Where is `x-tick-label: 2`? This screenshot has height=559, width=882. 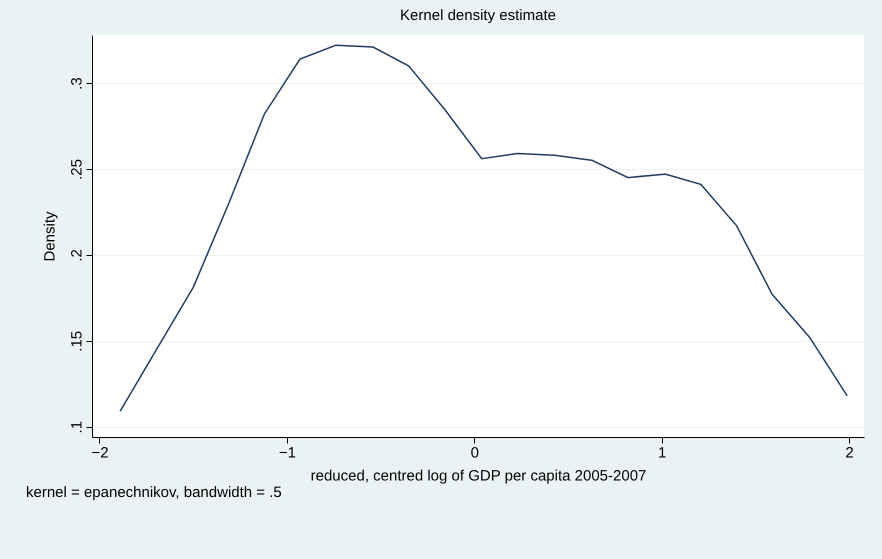
x-tick-label: 2 is located at coordinates (849, 453).